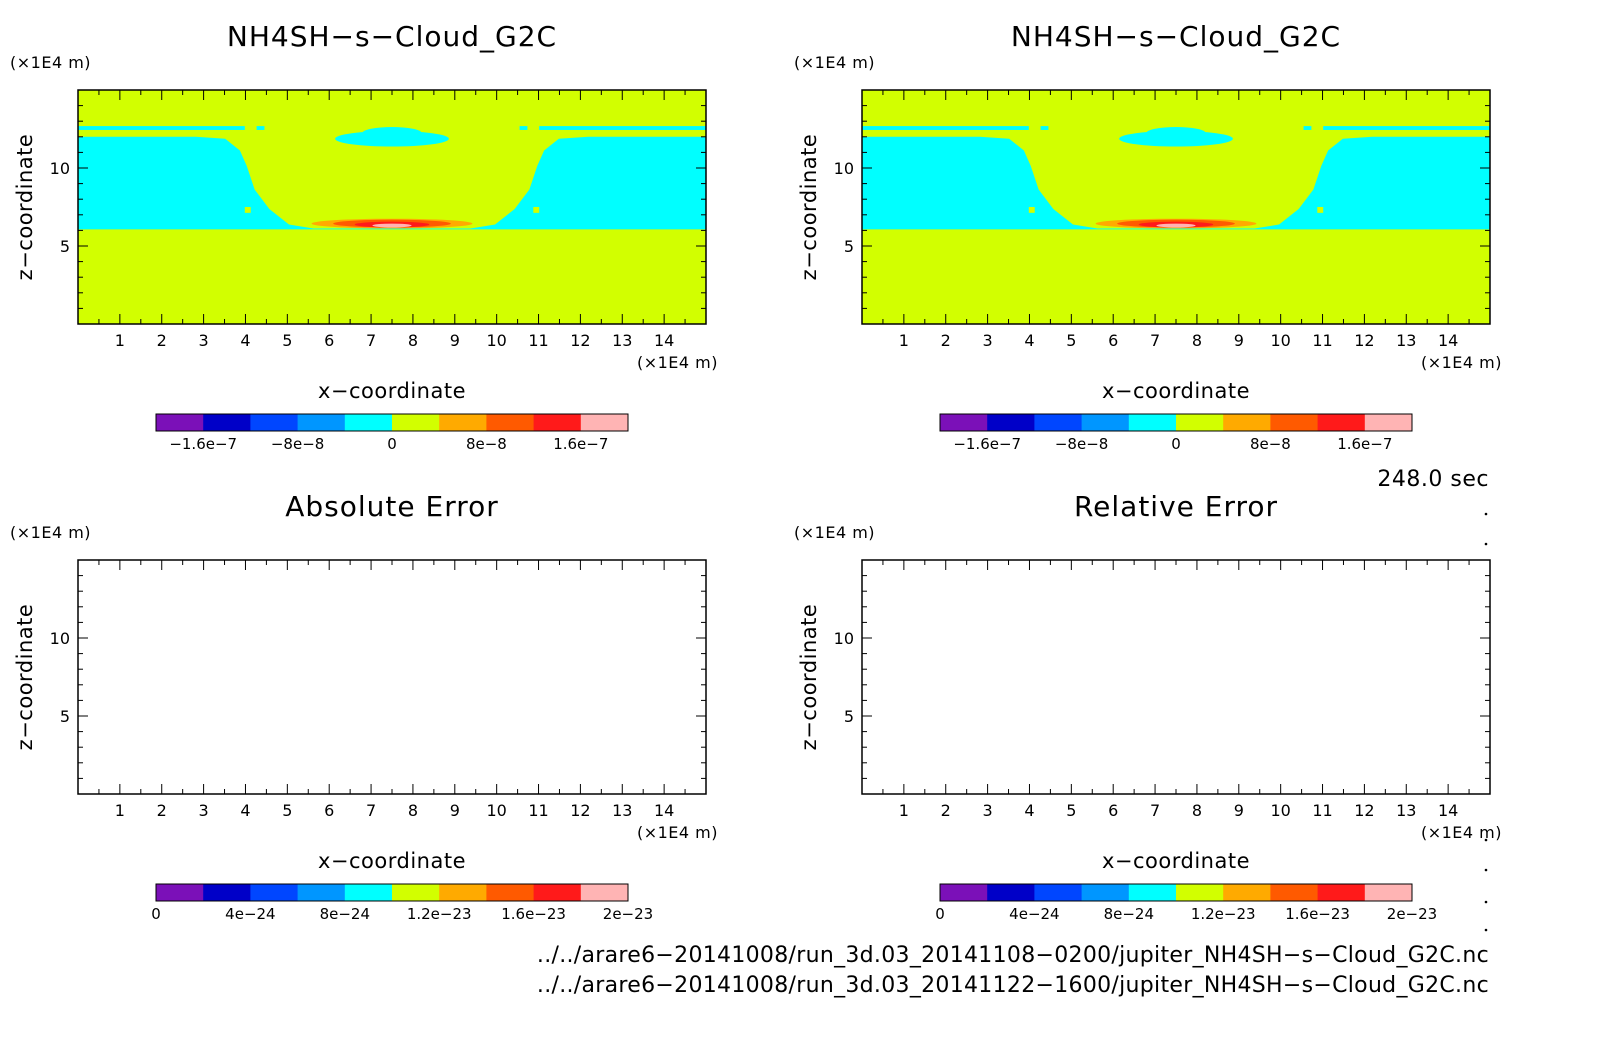 The width and height of the screenshot is (1604, 1058). I want to click on colorbar-label: 1.2e−23, so click(439, 914).